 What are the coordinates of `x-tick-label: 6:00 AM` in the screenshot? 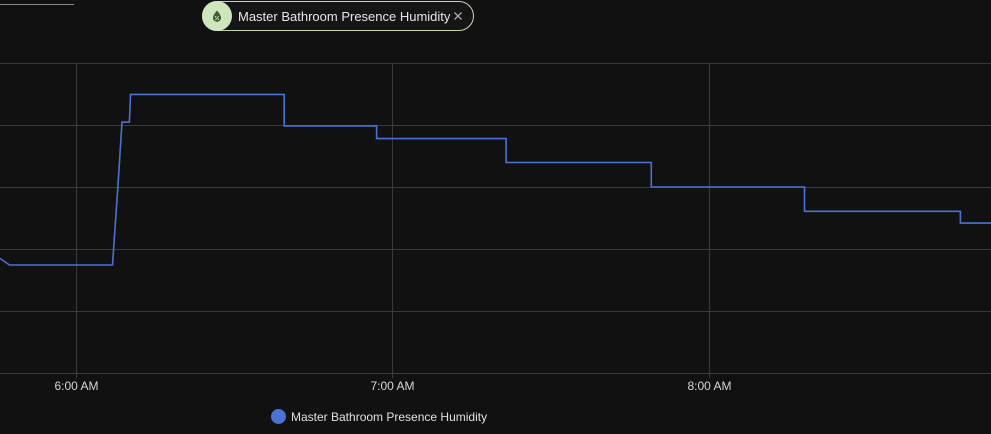 It's located at (76, 386).